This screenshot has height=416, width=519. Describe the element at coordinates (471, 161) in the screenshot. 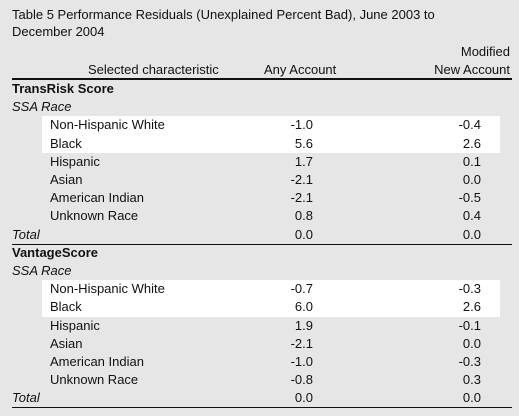

I see `modified-value: 0.1` at that location.